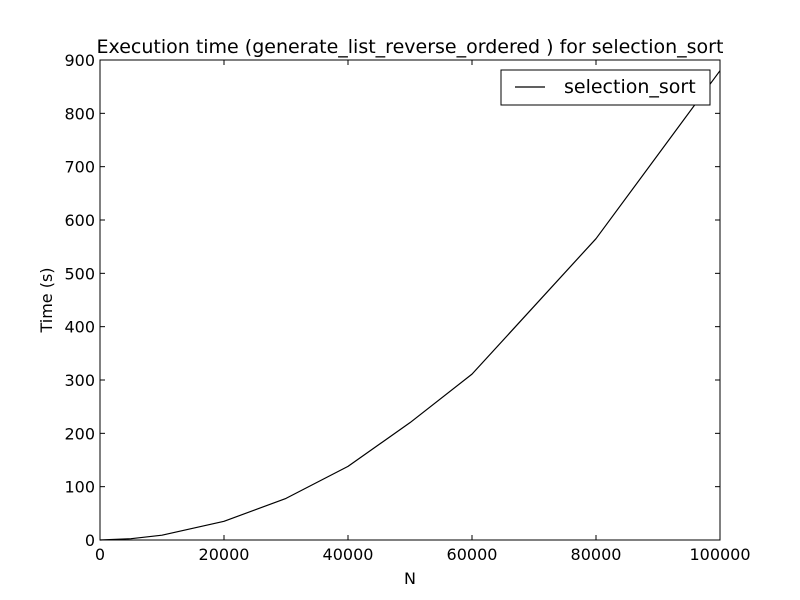 The height and width of the screenshot is (600, 800). I want to click on y-tick-label: 900, so click(79, 60).